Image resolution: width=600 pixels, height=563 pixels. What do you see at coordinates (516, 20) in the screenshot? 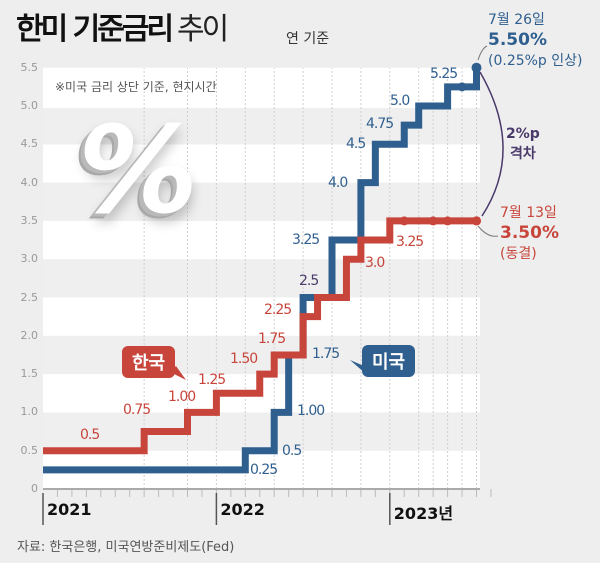
I see `us-date: 7월 26일` at bounding box center [516, 20].